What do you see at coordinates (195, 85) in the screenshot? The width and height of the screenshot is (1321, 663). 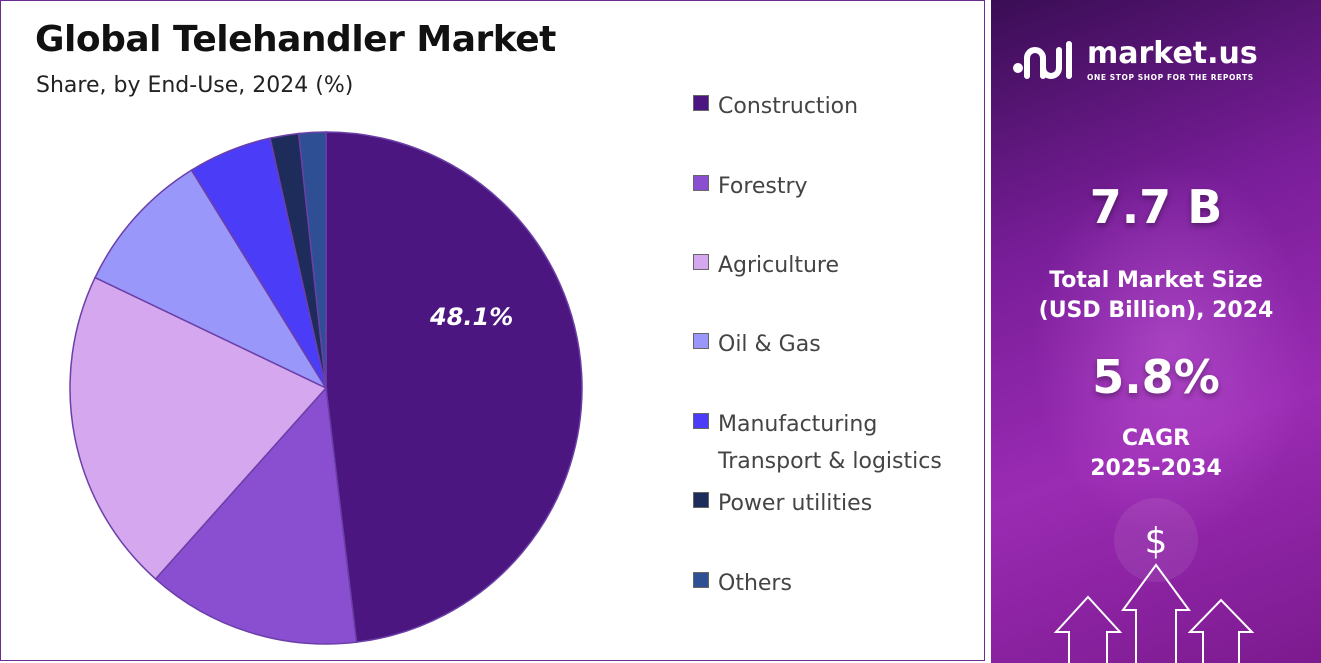 I see `chart-subtitle: Share, by End-Use, 2024 (%)` at bounding box center [195, 85].